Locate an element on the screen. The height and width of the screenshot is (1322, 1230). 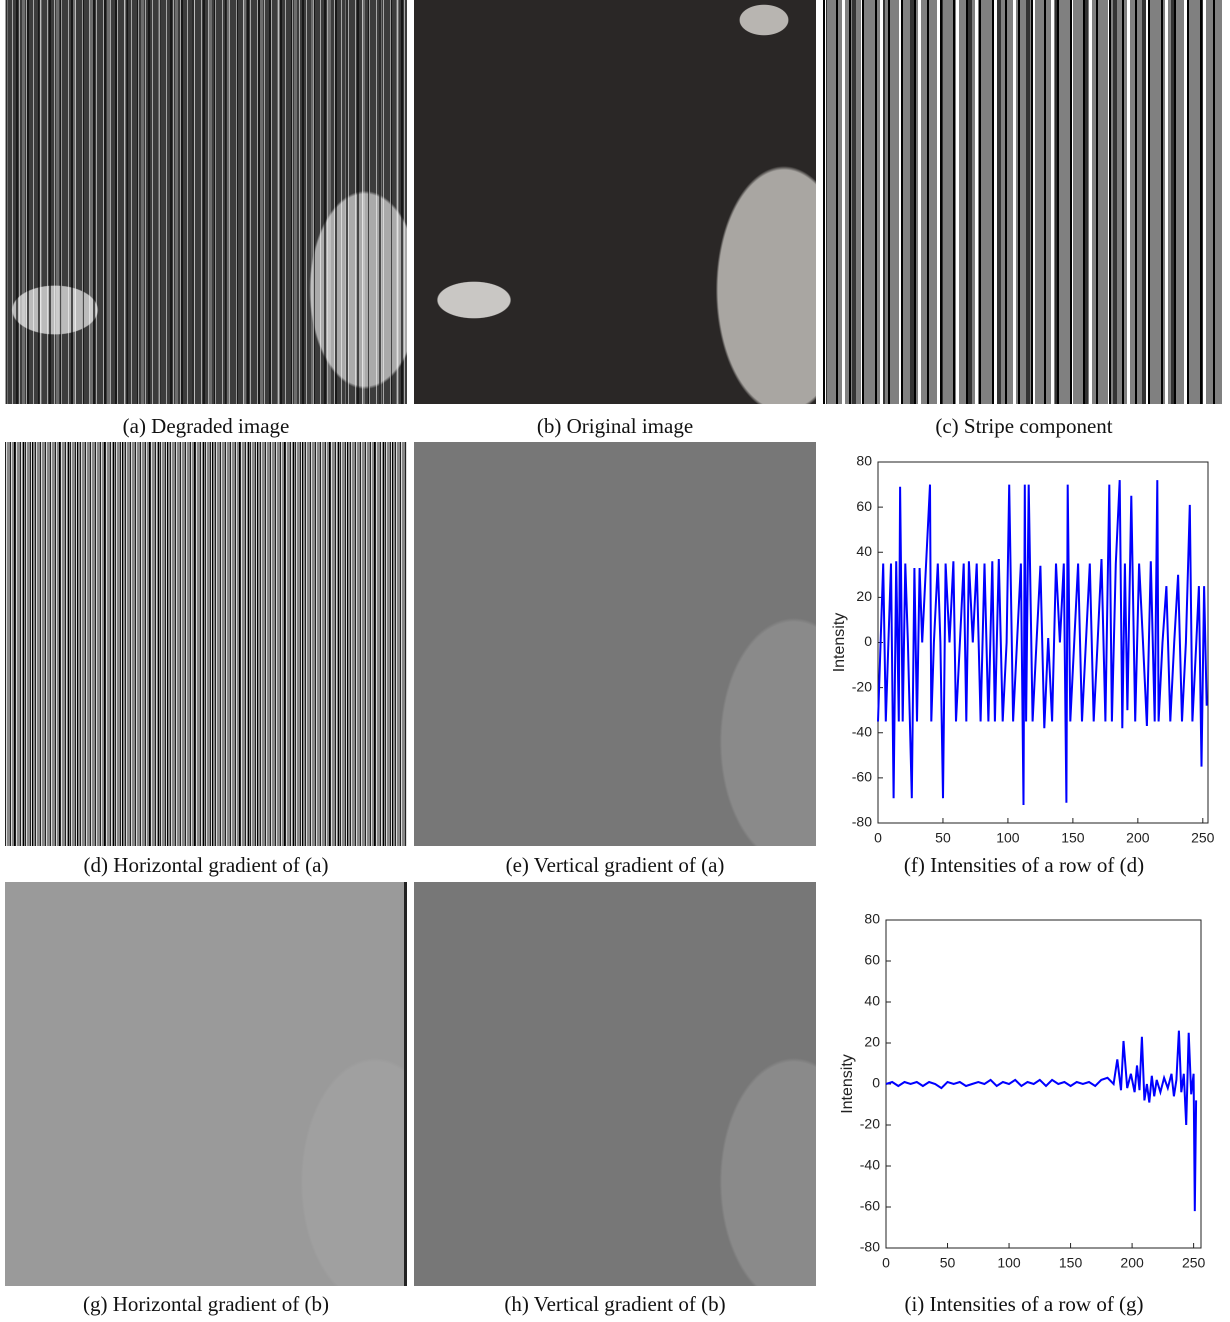
caption: (g) Horizontal gradient of (b) is located at coordinates (206, 1304).